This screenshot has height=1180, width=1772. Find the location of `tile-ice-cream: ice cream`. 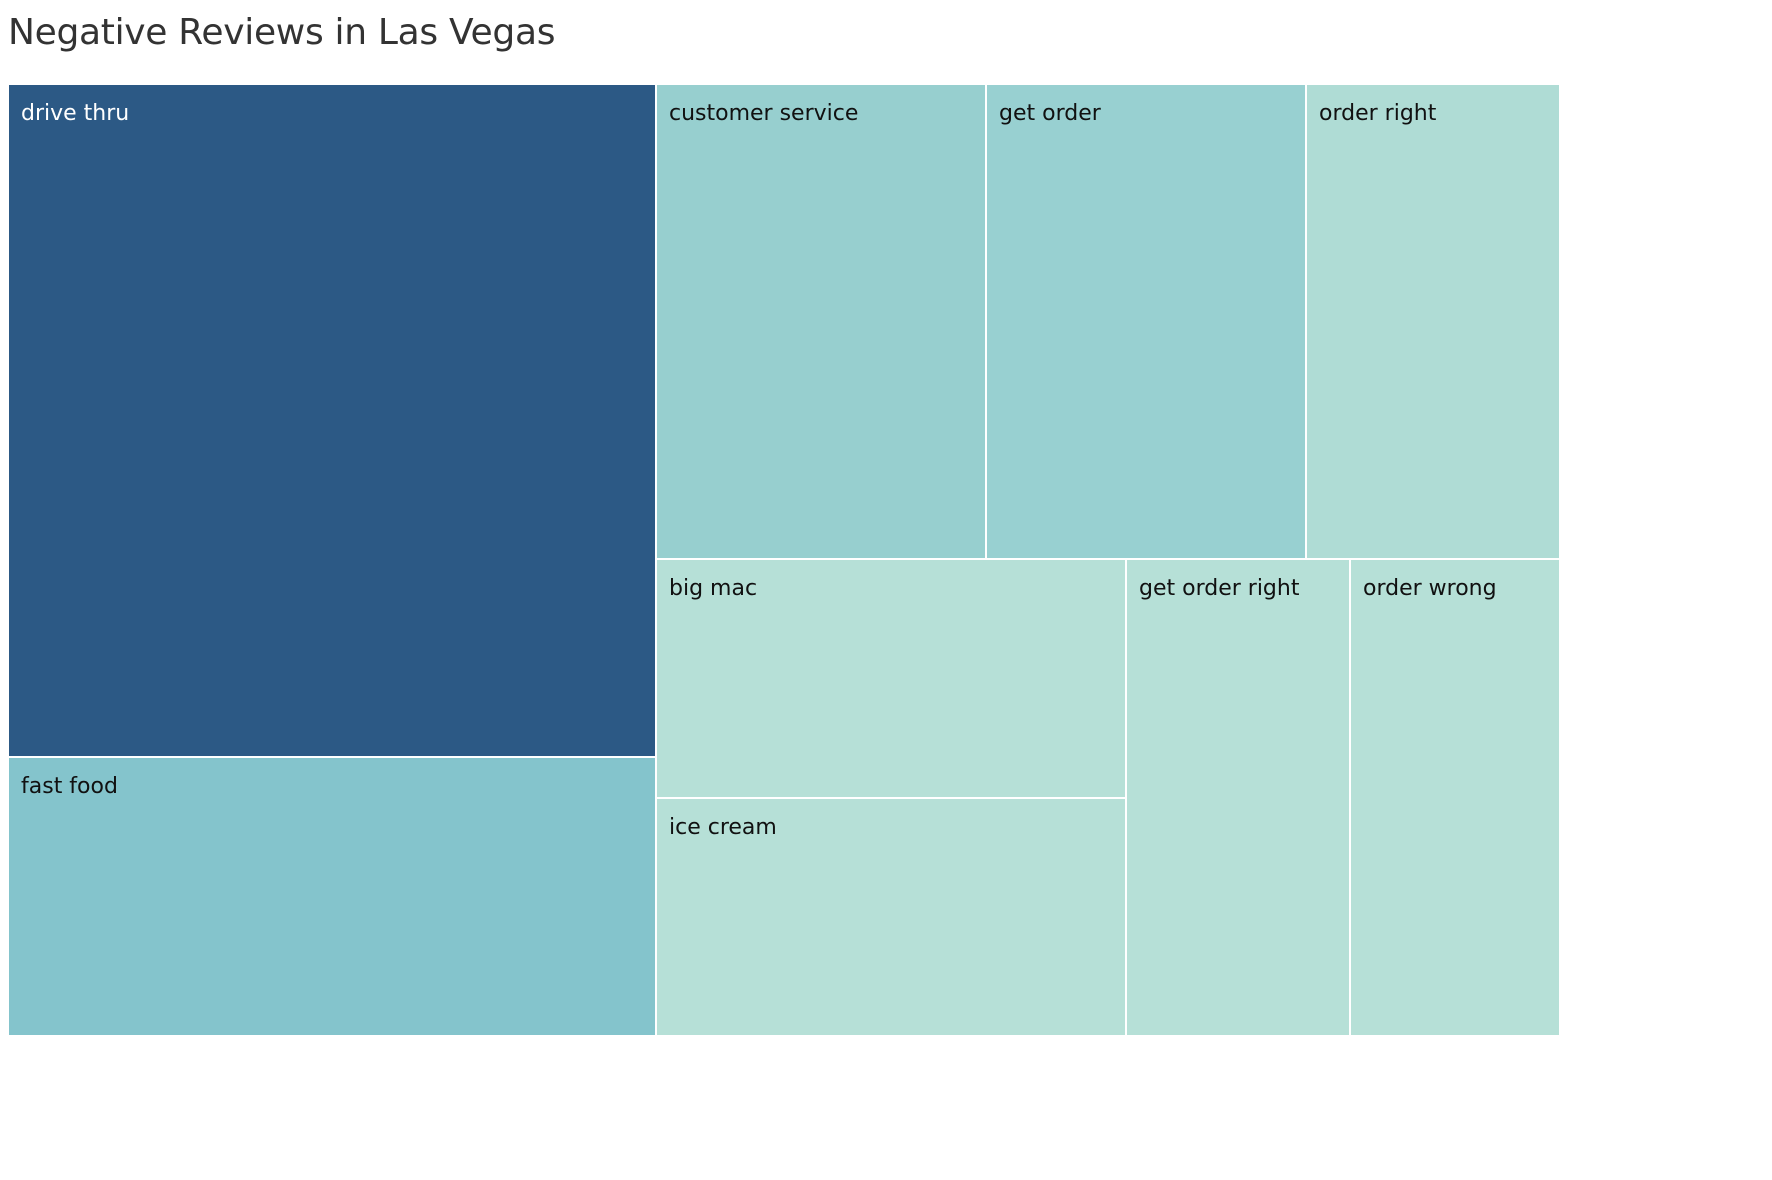

tile-ice-cream: ice cream is located at coordinates (891, 917).